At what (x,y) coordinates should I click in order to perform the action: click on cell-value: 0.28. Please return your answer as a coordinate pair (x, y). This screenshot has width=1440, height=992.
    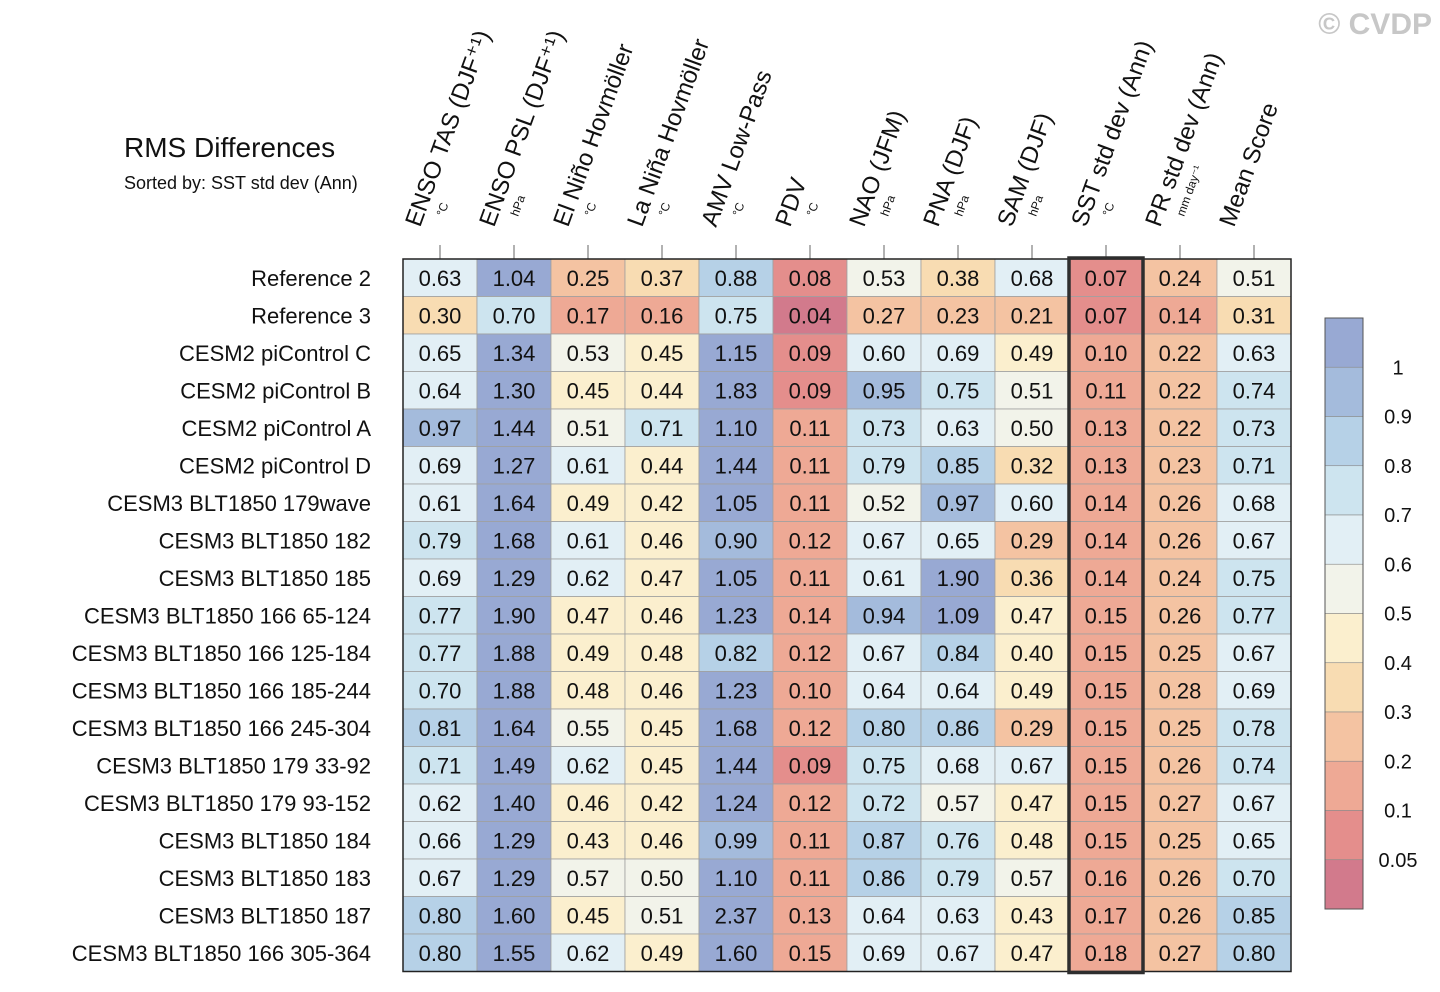
    Looking at the image, I should click on (1180, 690).